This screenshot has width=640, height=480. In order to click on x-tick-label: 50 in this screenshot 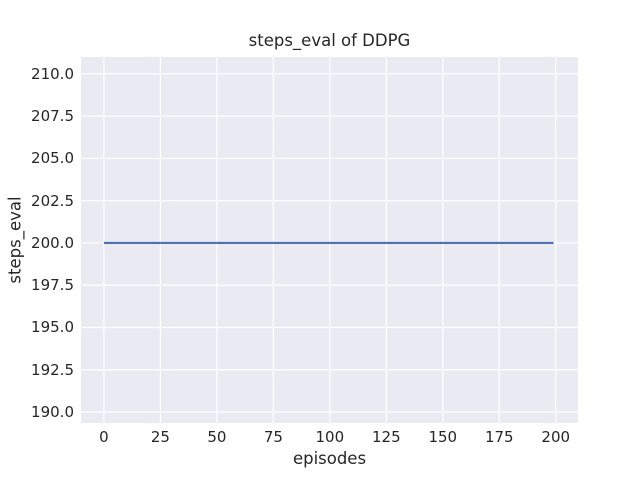, I will do `click(217, 437)`.